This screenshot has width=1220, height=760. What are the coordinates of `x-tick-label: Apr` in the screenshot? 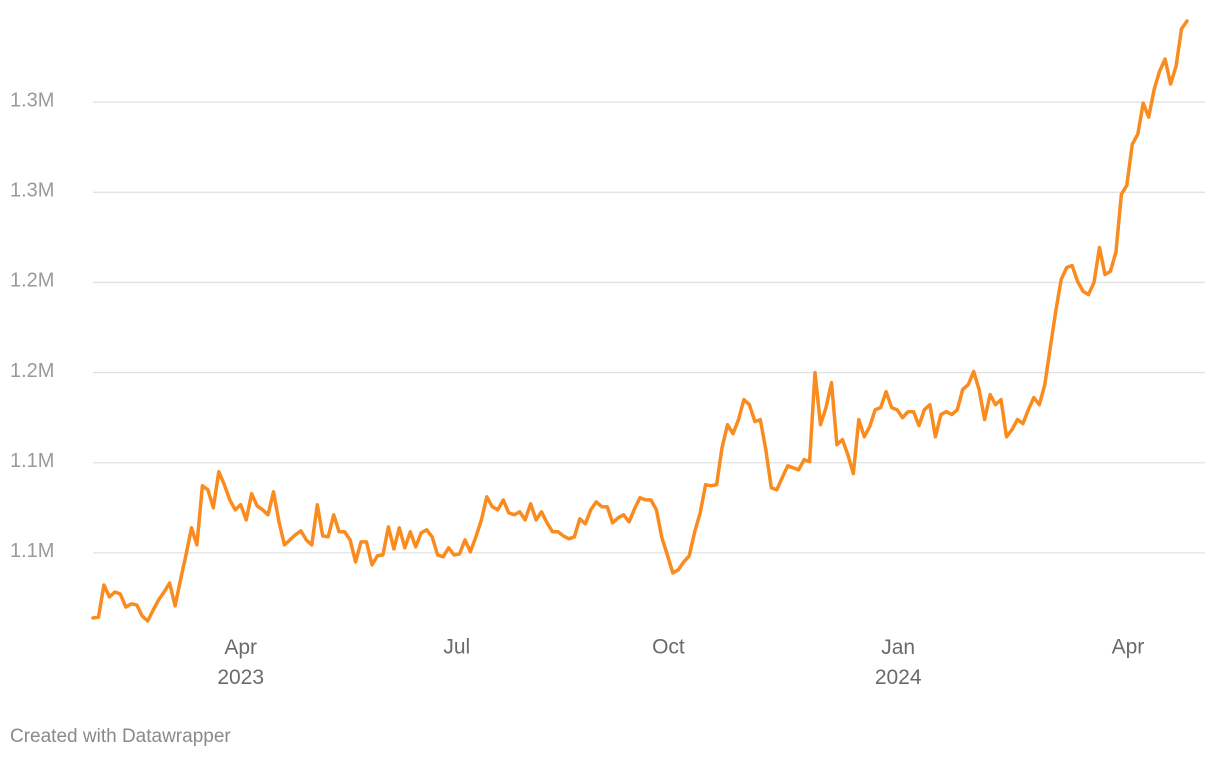 It's located at (1128, 647).